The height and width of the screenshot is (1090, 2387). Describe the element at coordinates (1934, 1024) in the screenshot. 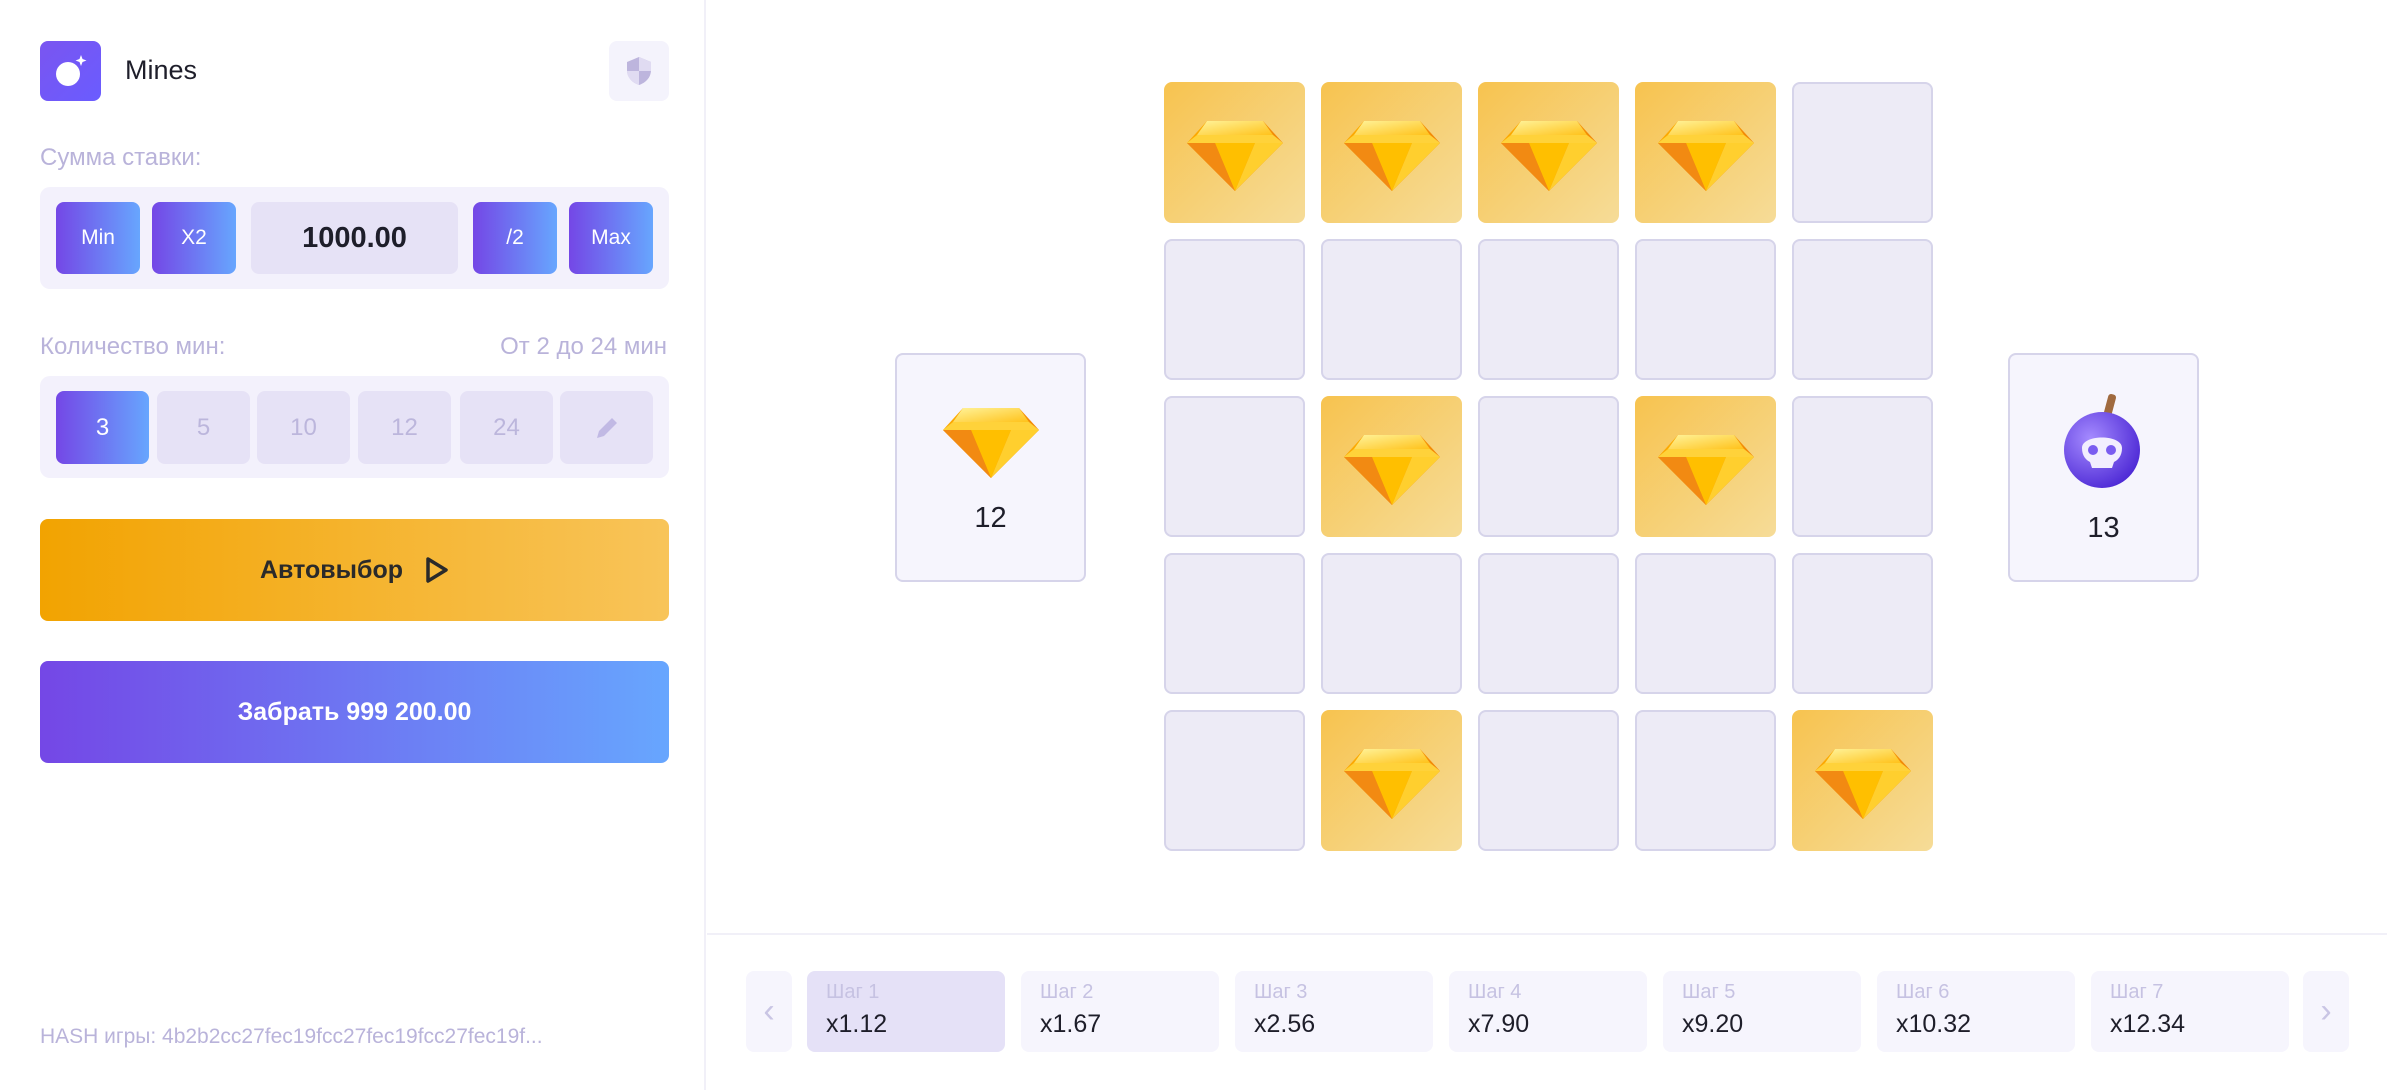

I see `step-multiplier: x10.32` at that location.